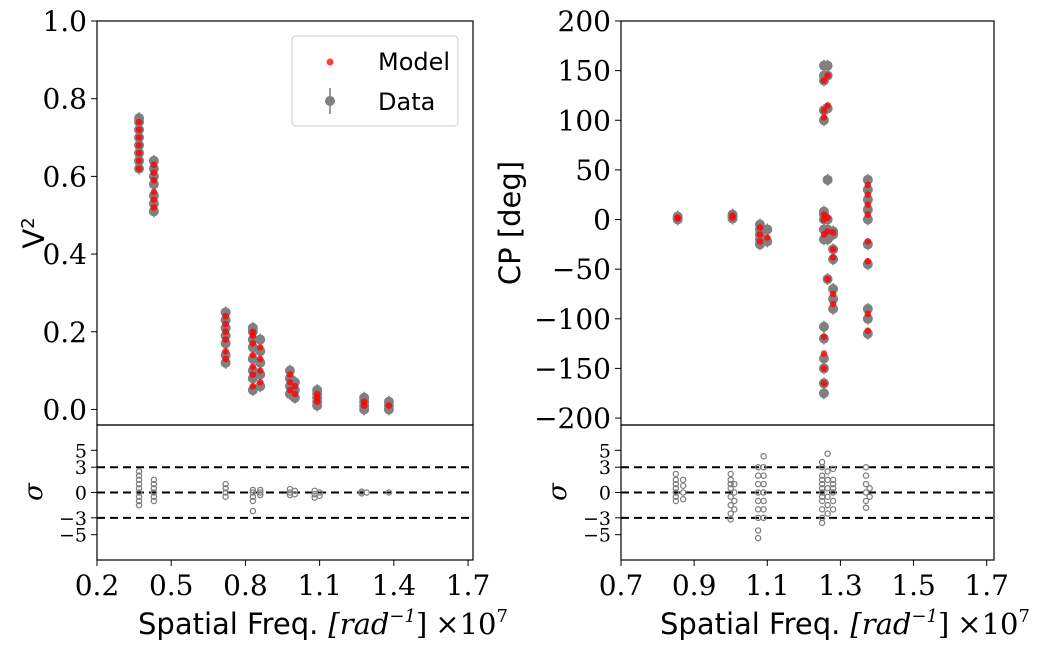 The height and width of the screenshot is (653, 1041). I want to click on cp-residual-xtick-label: 1.7, so click(986, 585).